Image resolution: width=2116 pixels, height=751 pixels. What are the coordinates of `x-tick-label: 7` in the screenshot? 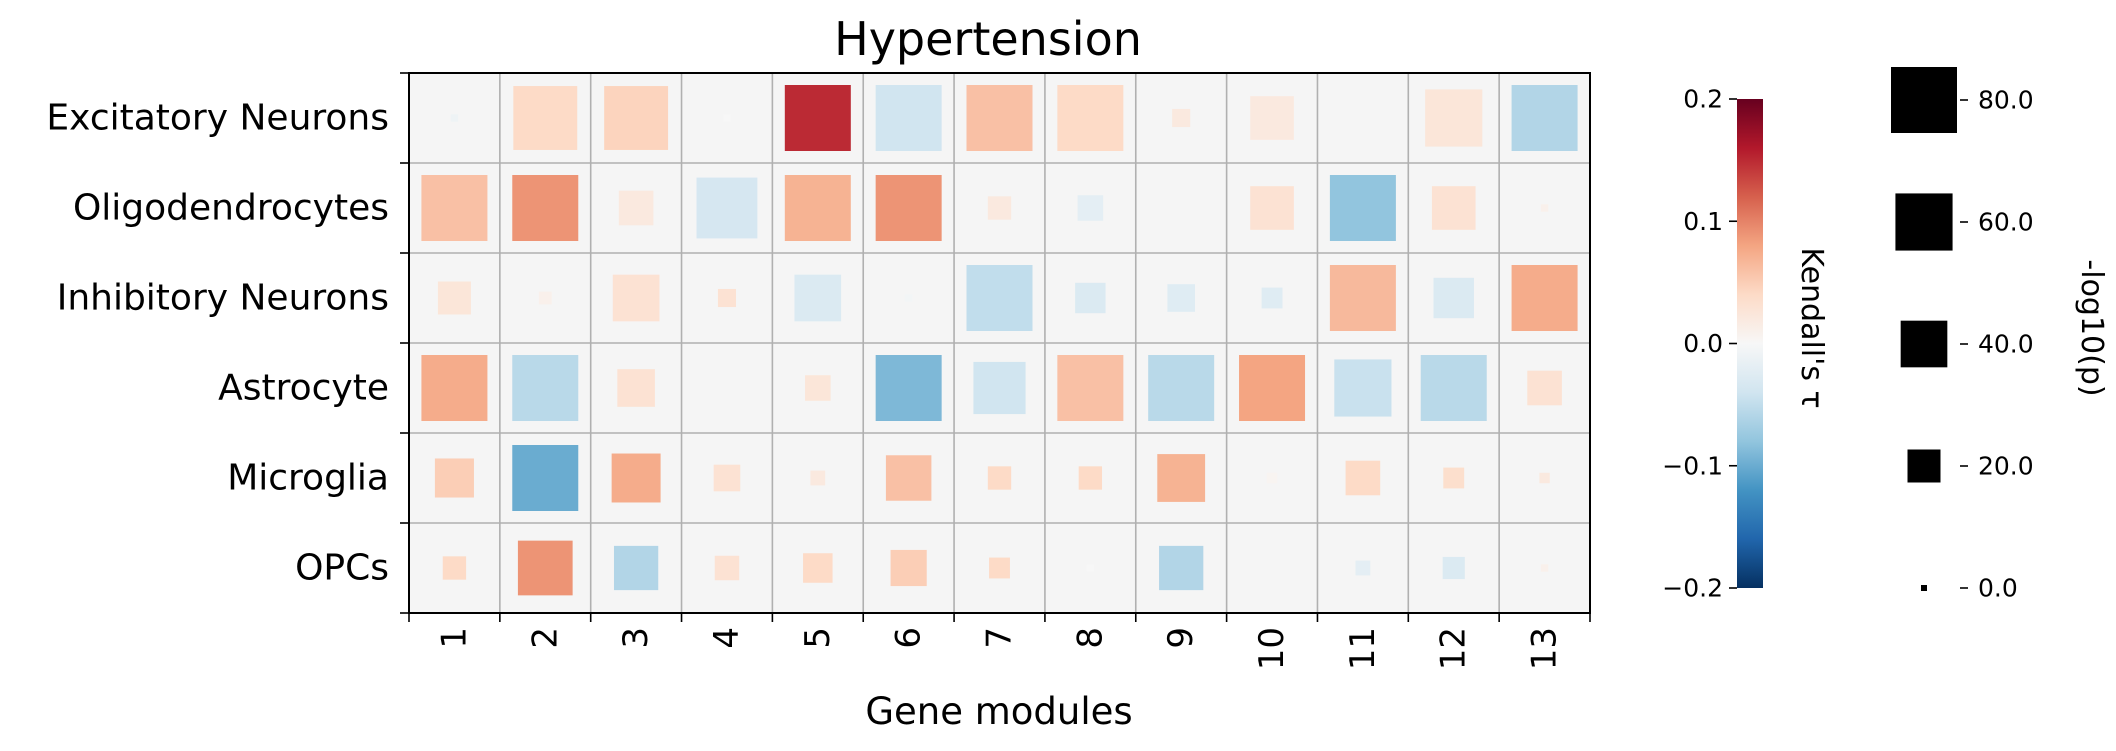 It's located at (1000, 638).